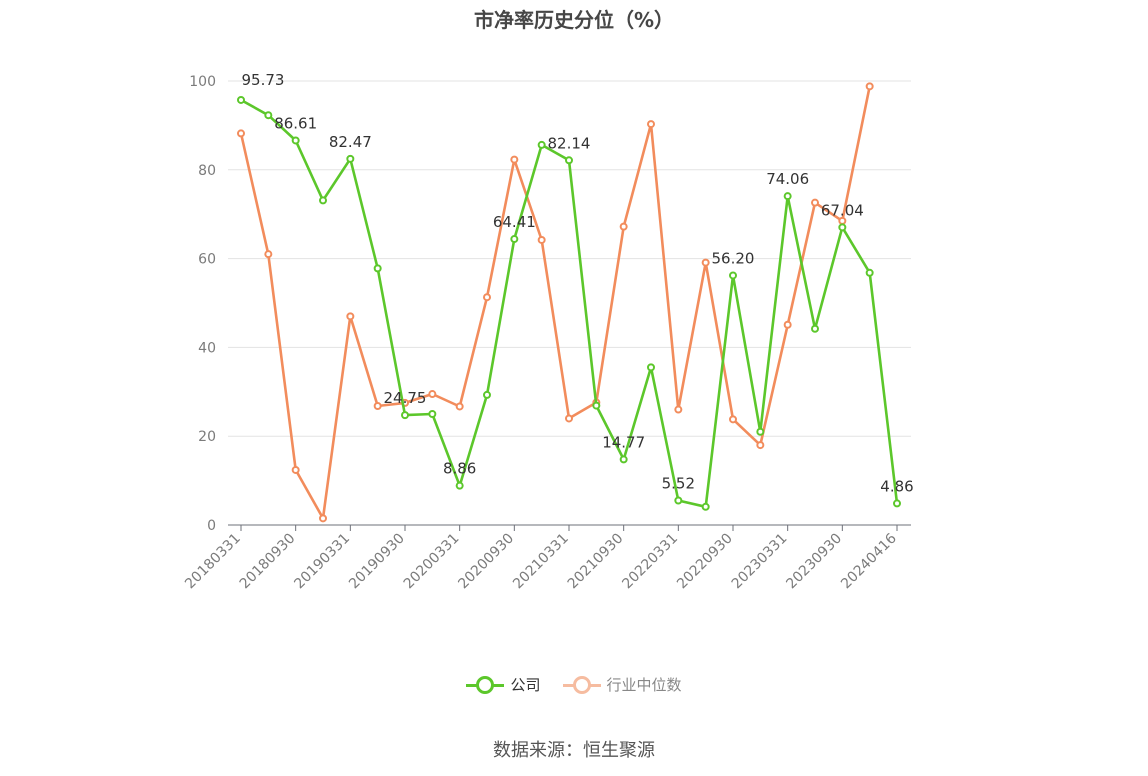  I want to click on x-tick-label-2: 20180930, so click(268, 562).